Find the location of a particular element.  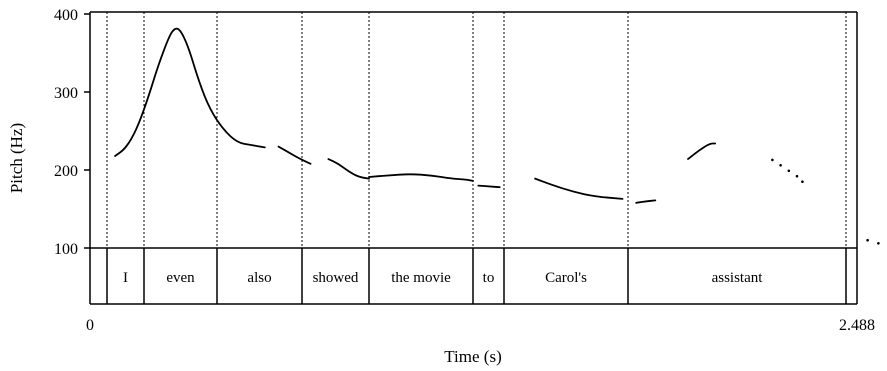

x-tick-label: 0 is located at coordinates (90, 325).